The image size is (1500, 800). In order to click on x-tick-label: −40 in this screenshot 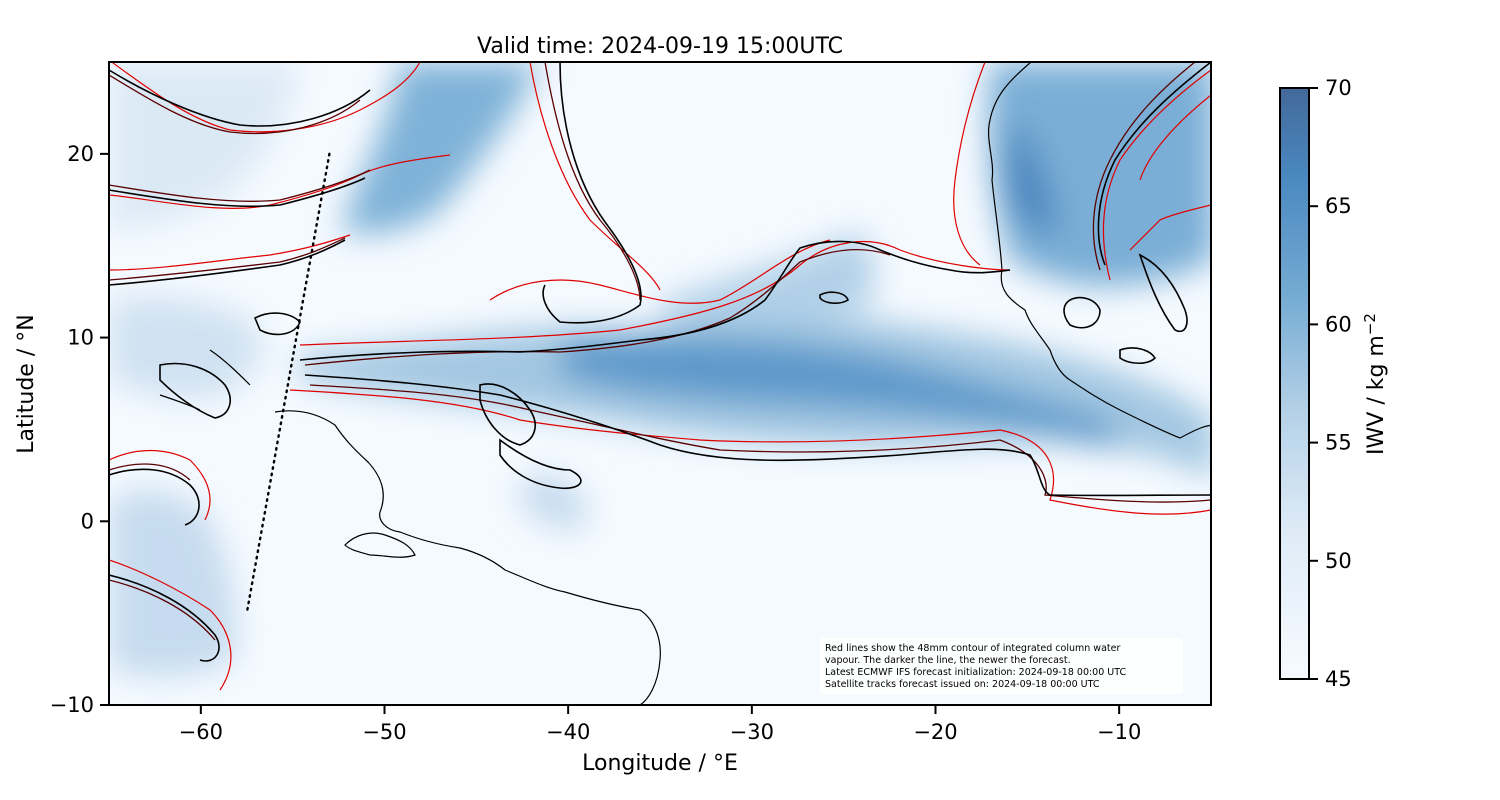, I will do `click(568, 732)`.